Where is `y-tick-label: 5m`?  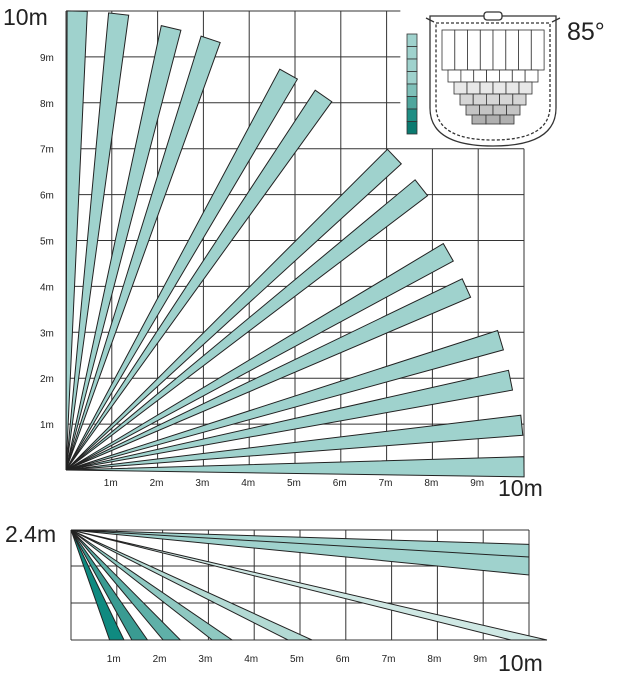
y-tick-label: 5m is located at coordinates (47, 242).